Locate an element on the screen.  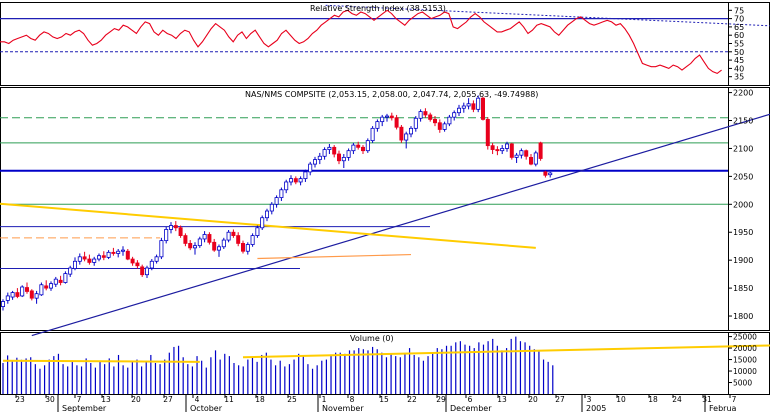
volume-tick-label: 25000 is located at coordinates (745, 337).